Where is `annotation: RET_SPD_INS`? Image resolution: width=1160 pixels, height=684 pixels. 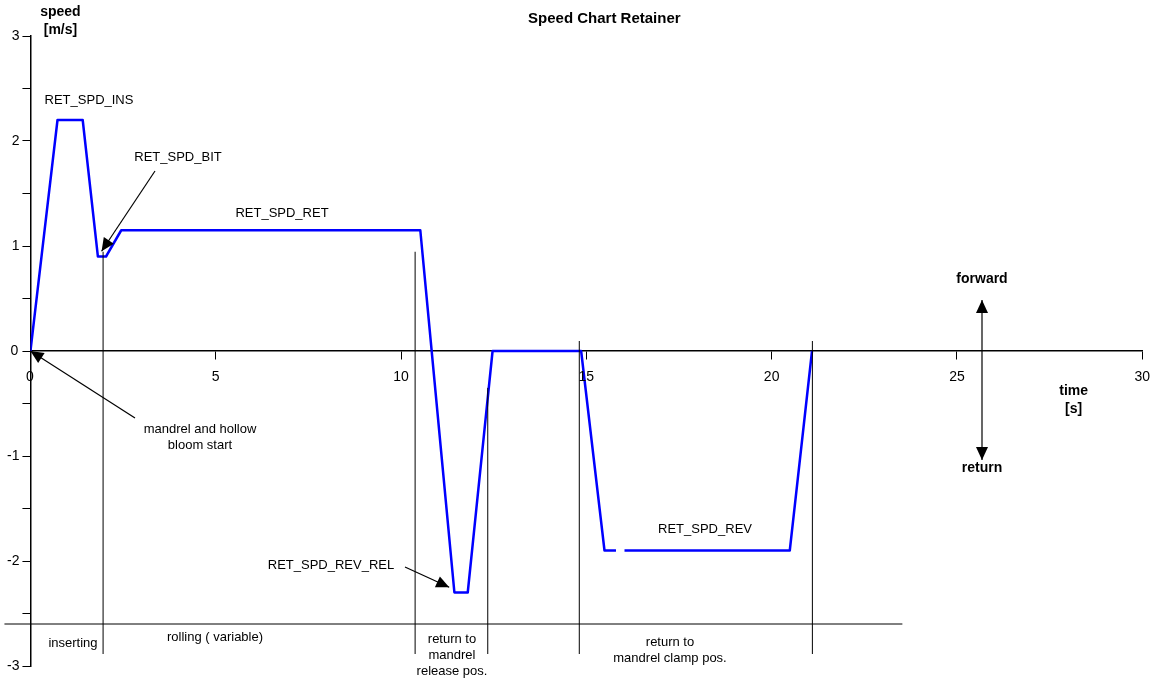
annotation: RET_SPD_INS is located at coordinates (89, 99).